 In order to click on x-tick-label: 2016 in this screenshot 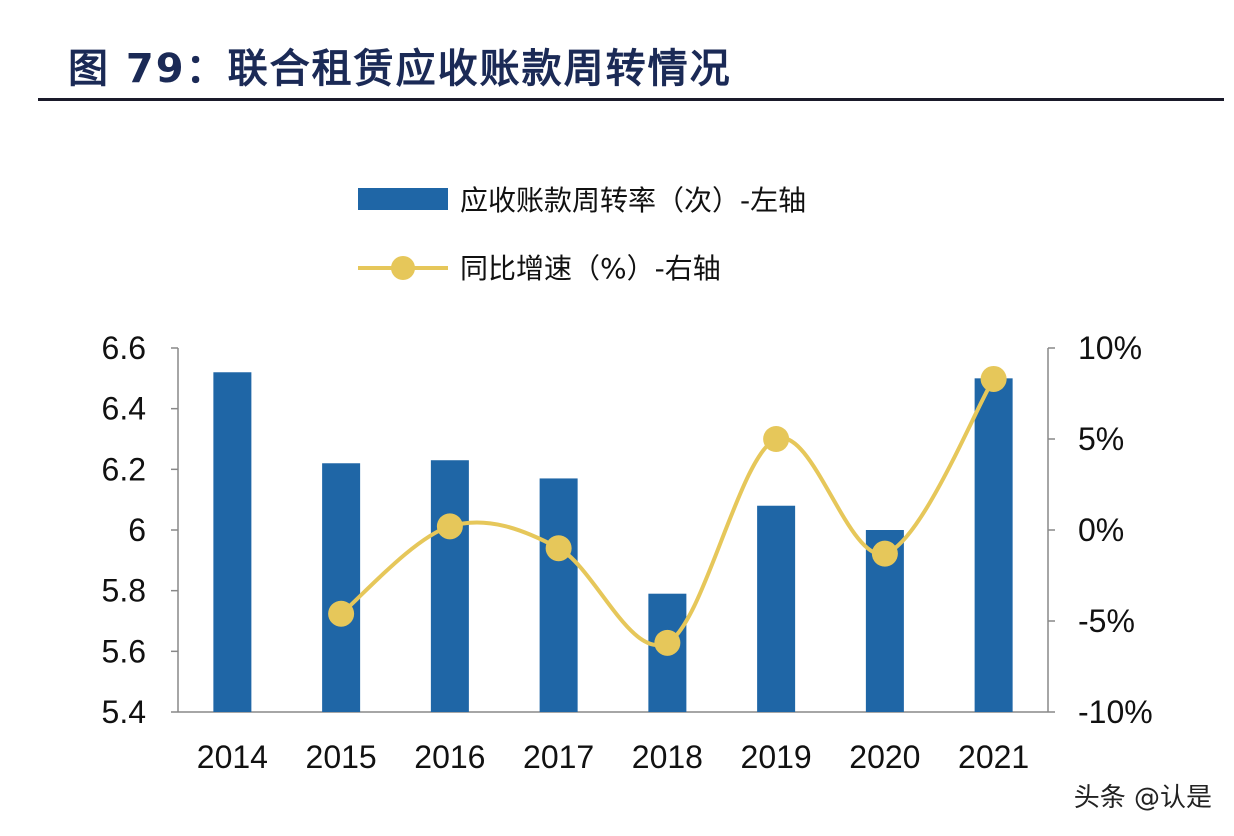, I will do `click(449, 757)`.